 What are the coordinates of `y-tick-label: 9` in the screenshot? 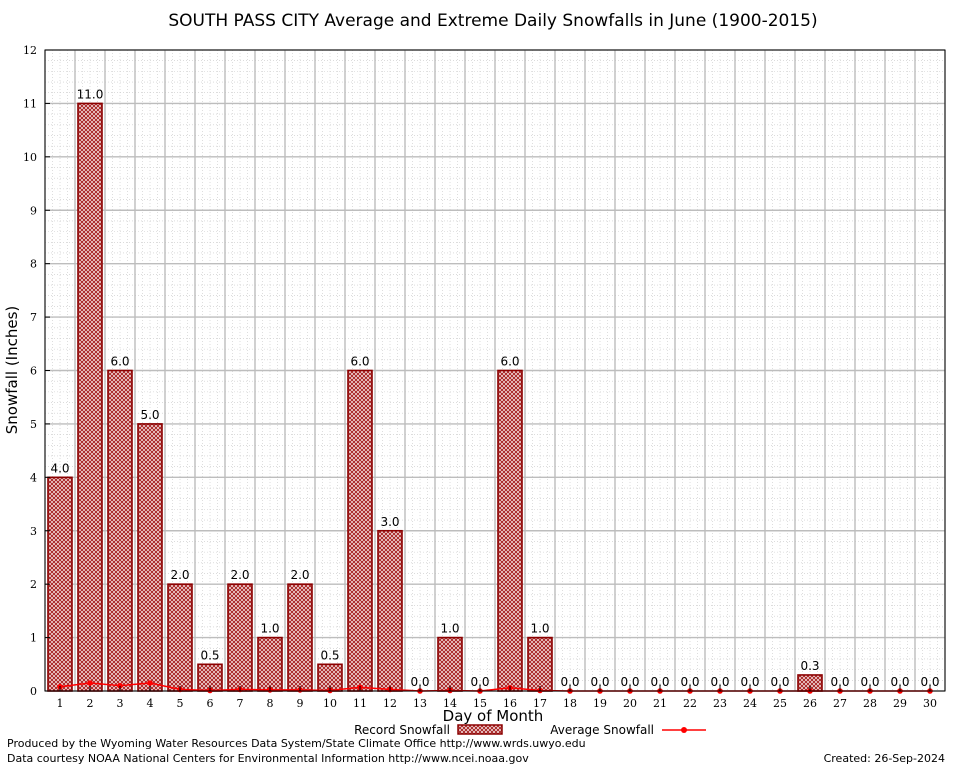 It's located at (33, 210).